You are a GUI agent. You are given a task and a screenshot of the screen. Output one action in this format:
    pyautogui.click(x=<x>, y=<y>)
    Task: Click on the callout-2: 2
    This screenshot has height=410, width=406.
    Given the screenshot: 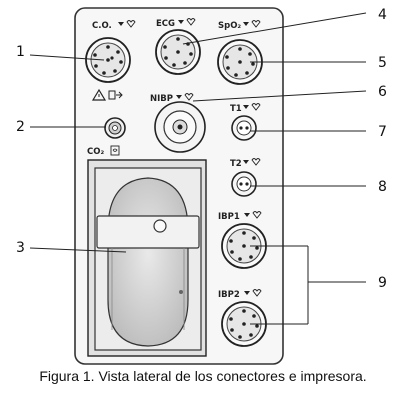 What is the action you would take?
    pyautogui.click(x=20, y=127)
    